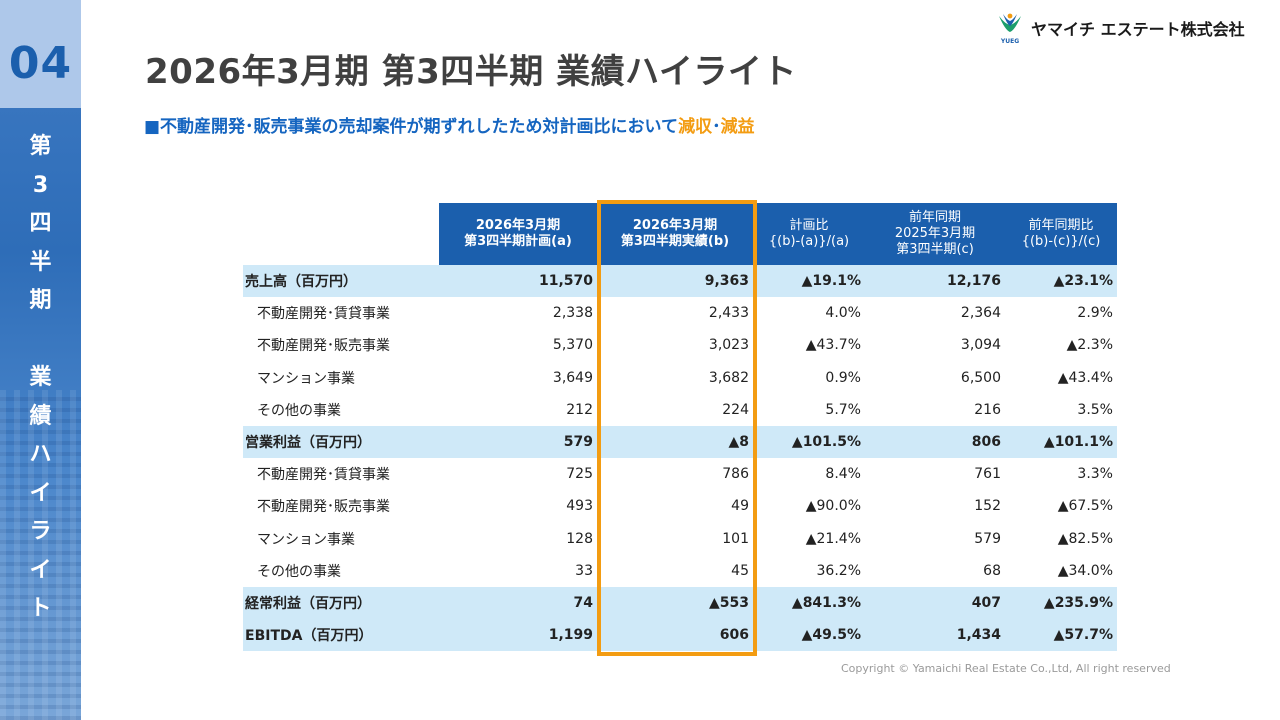 This screenshot has height=720, width=1280. I want to click on vertical-char: 3, so click(40, 185).